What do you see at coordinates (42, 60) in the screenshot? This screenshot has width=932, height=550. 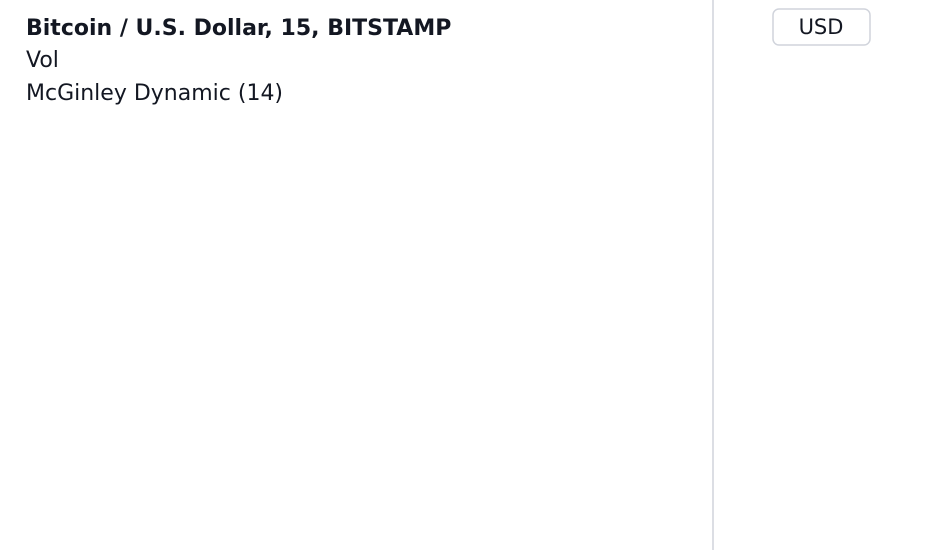 I see `legend-volume: Vol` at bounding box center [42, 60].